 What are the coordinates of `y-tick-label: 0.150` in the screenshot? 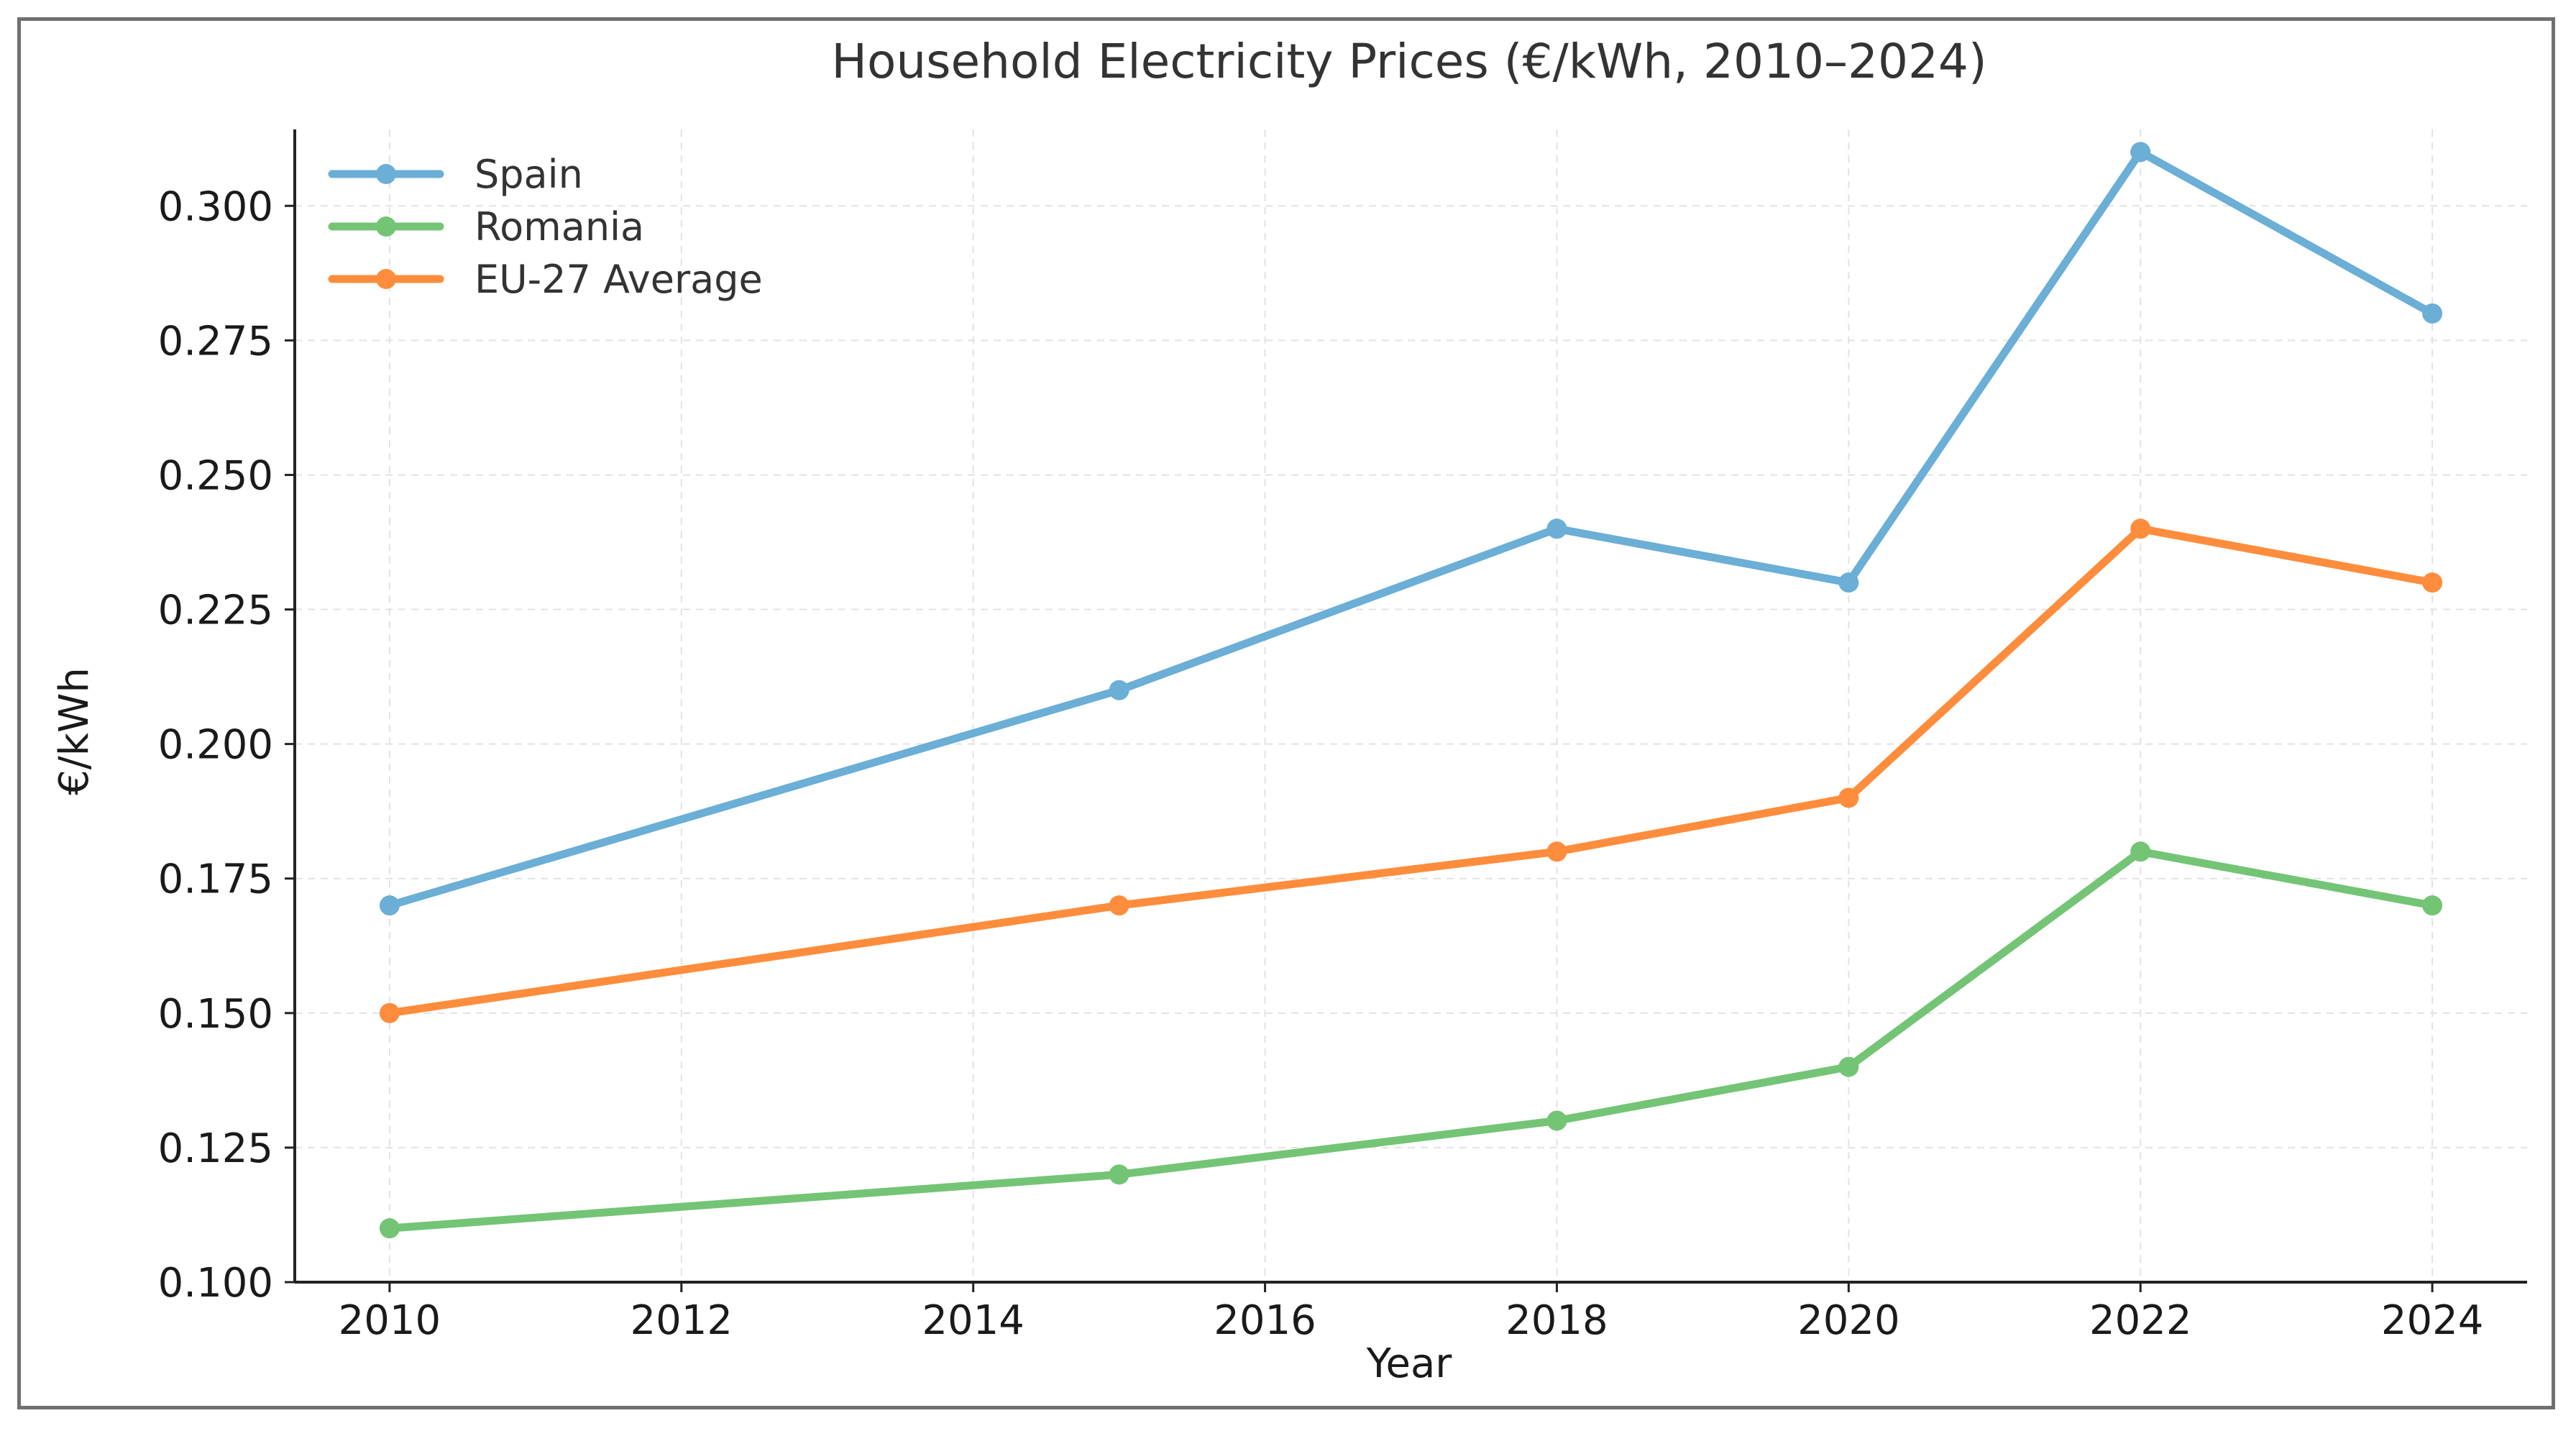 It's located at (215, 1014).